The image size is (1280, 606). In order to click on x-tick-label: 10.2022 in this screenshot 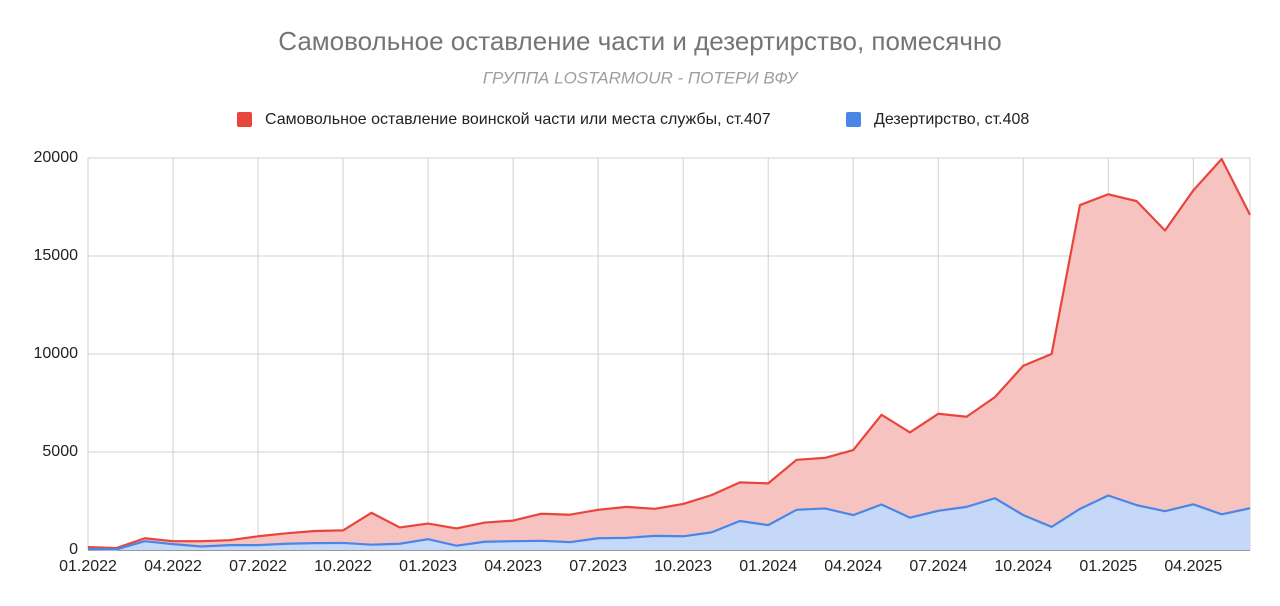, I will do `click(343, 566)`.